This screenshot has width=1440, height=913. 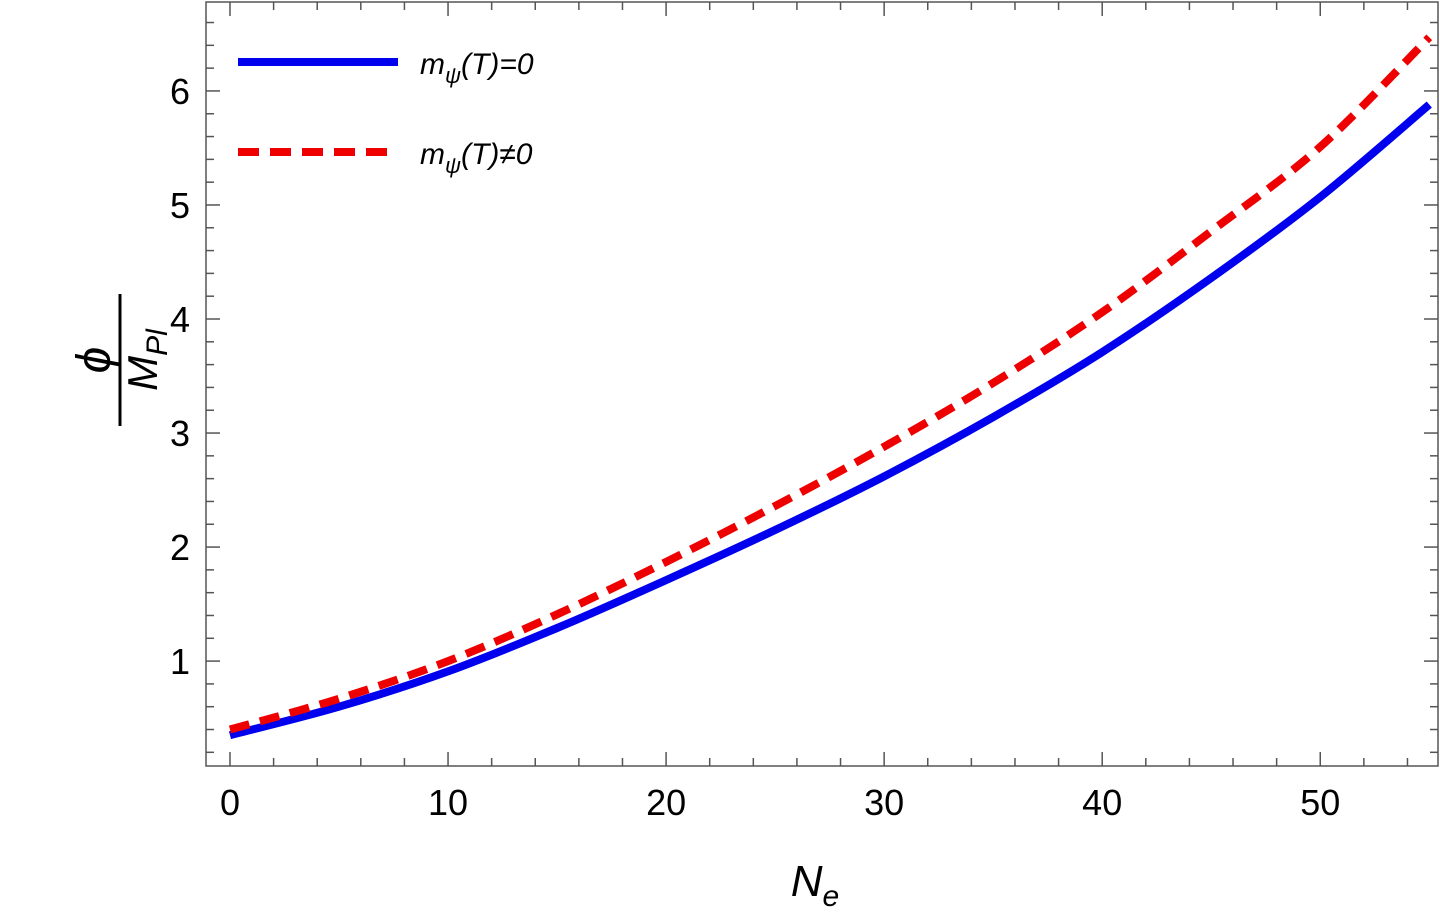 I want to click on x-tick-label: 10, so click(x=448, y=802).